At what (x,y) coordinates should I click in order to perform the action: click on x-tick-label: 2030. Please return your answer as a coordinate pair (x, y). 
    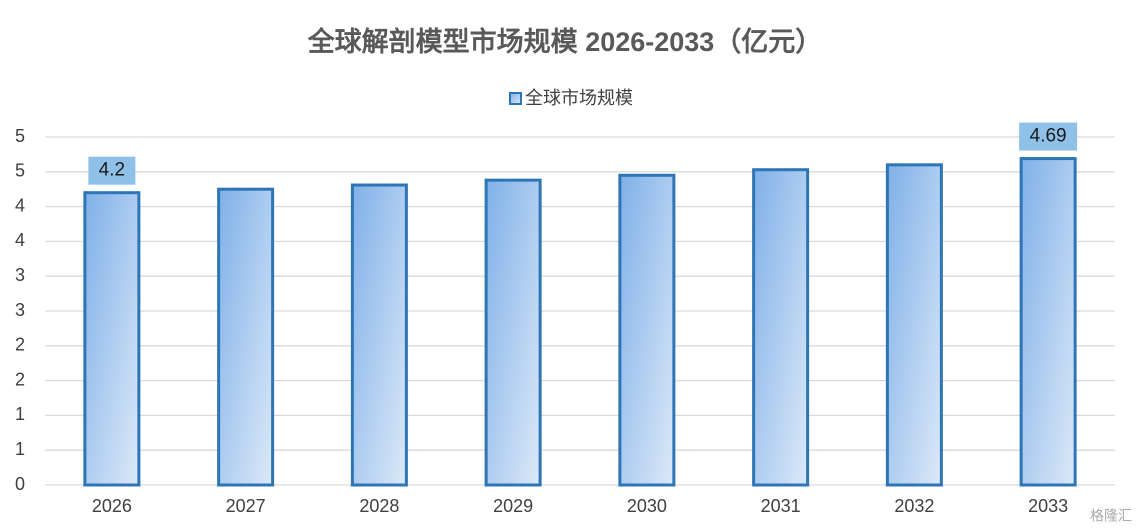
    Looking at the image, I should click on (647, 506).